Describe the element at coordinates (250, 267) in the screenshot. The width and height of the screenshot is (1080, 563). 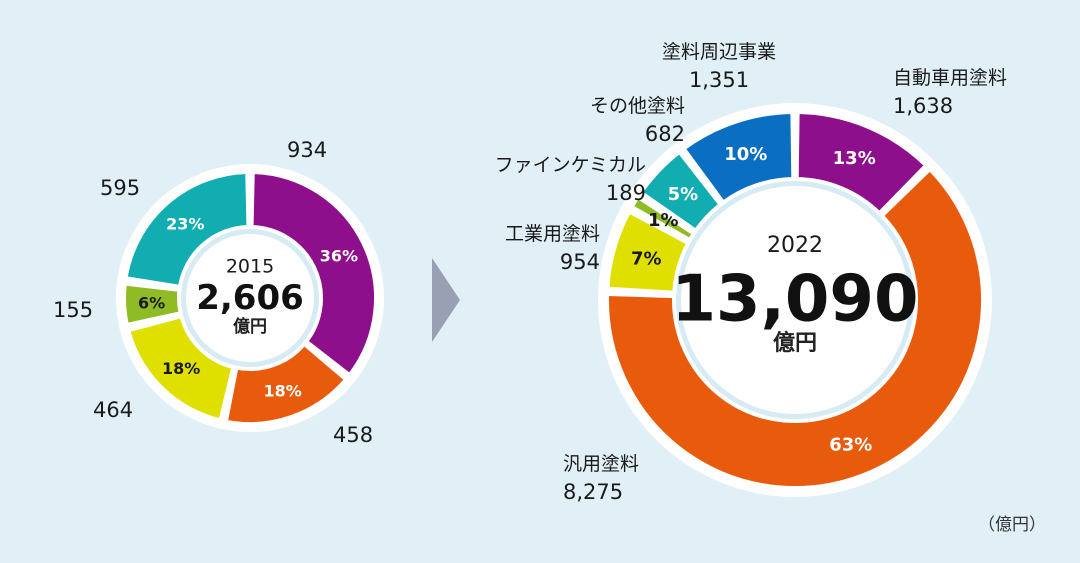
I see `svg-text: 2015` at that location.